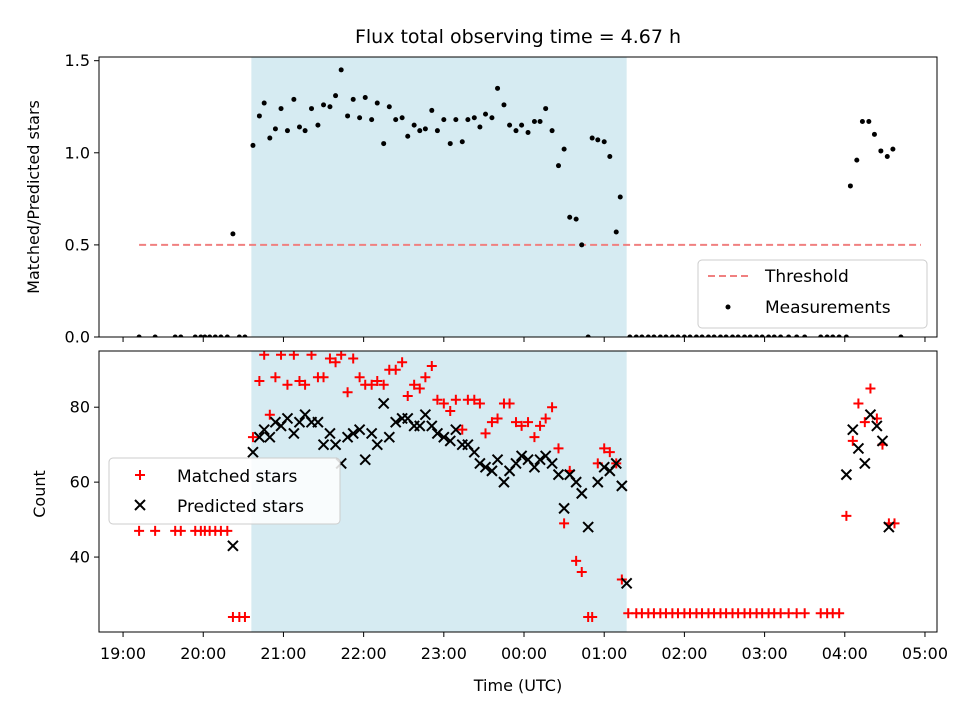 The height and width of the screenshot is (720, 960). What do you see at coordinates (518, 37) in the screenshot?
I see `chart-title: Flux total observing time = 4.67 h` at bounding box center [518, 37].